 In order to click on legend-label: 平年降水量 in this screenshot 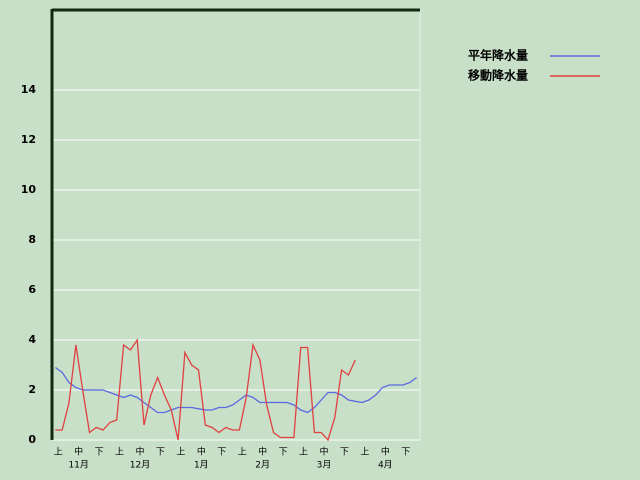, I will do `click(498, 55)`.